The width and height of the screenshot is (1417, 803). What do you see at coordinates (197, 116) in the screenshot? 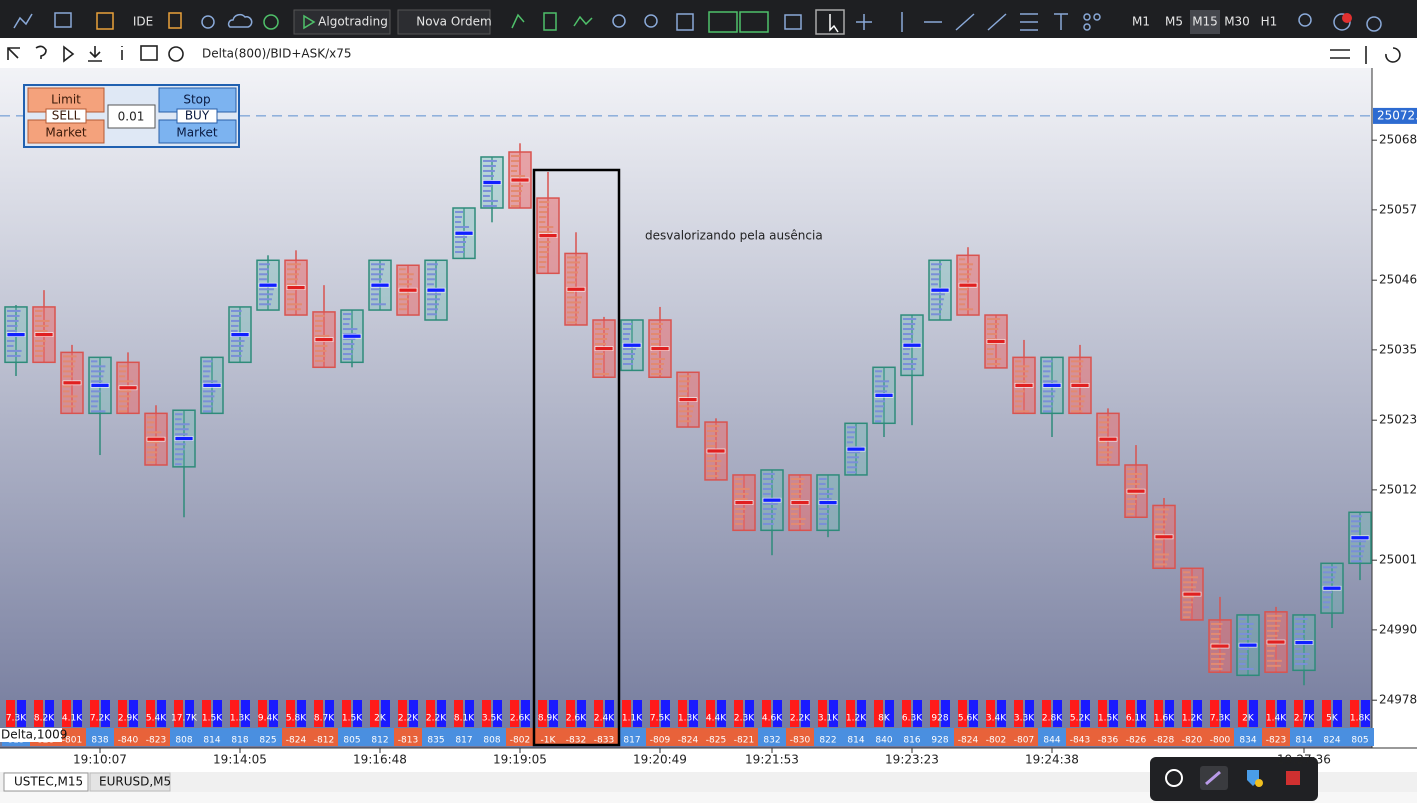
I see `buy-badge` at bounding box center [197, 116].